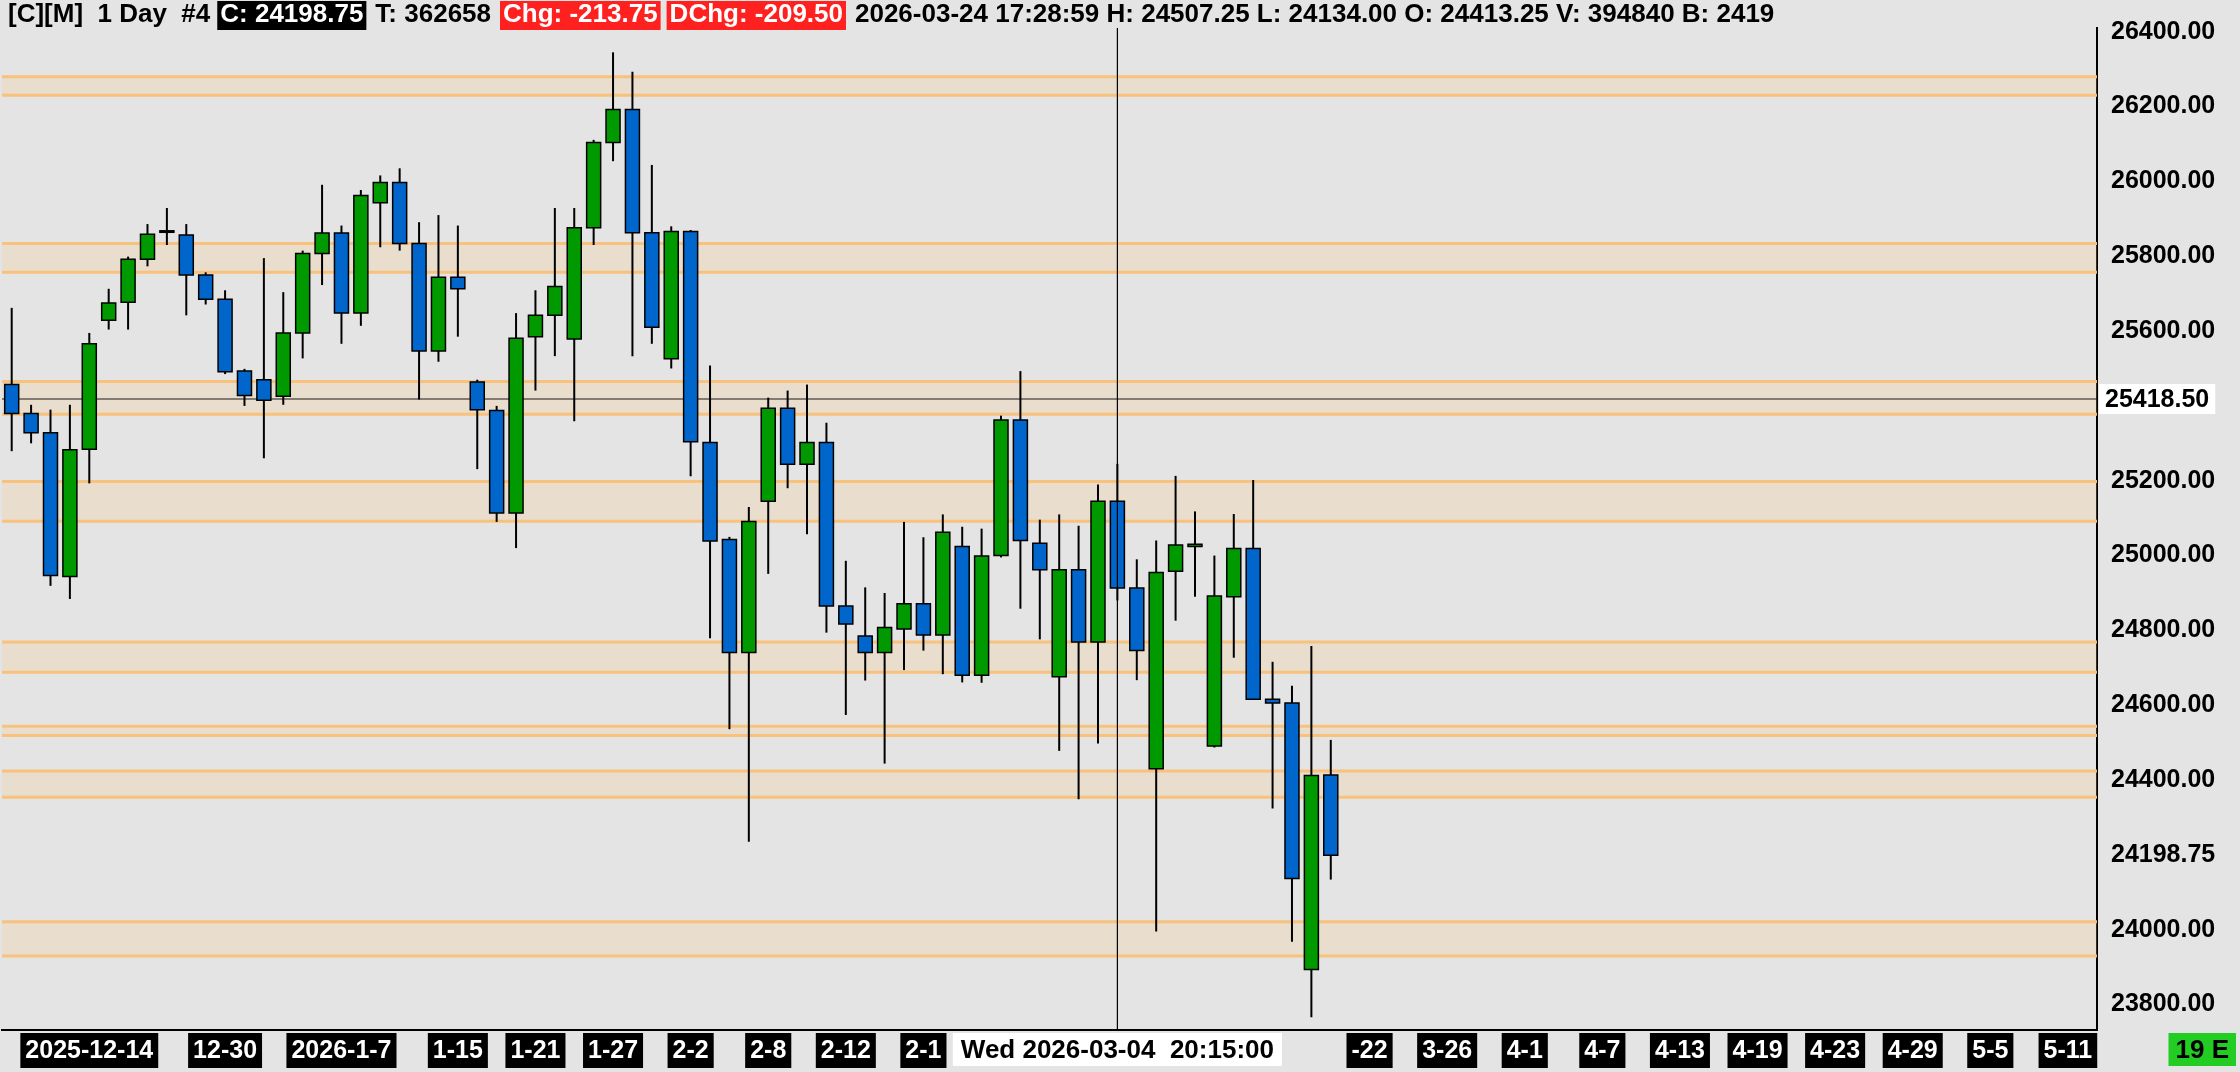 Image resolution: width=2240 pixels, height=1072 pixels. I want to click on x-tick-label: 5-11, so click(2068, 1048).